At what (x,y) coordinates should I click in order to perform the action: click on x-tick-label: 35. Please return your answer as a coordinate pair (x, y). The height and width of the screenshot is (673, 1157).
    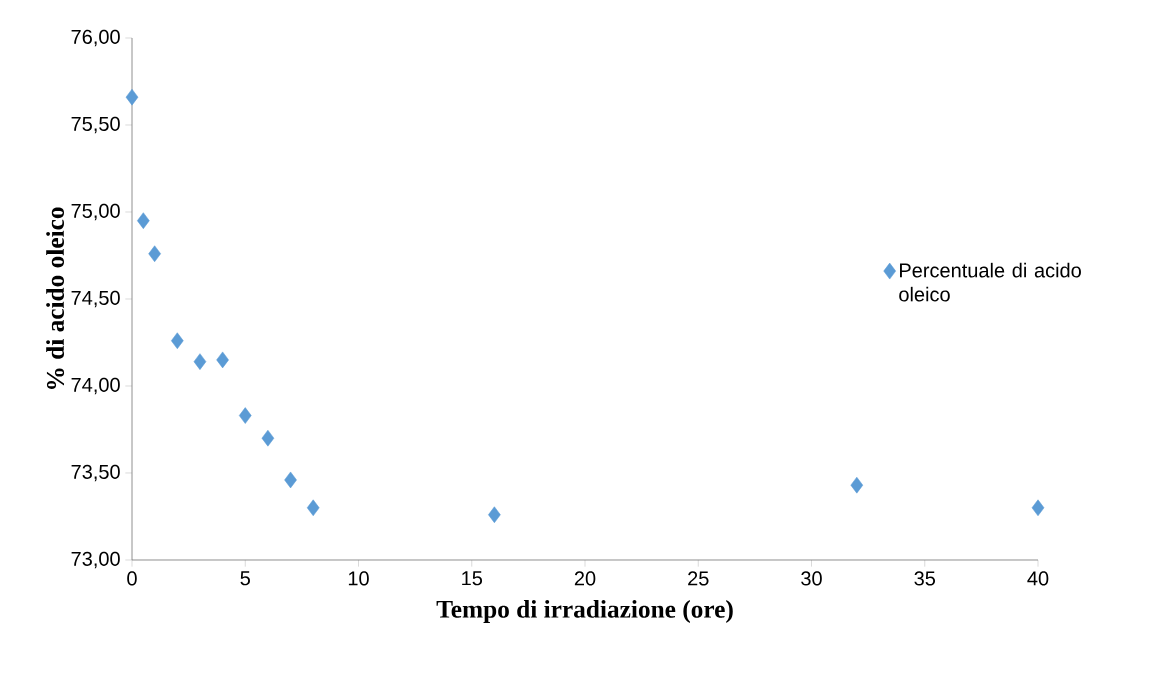
    Looking at the image, I should click on (925, 578).